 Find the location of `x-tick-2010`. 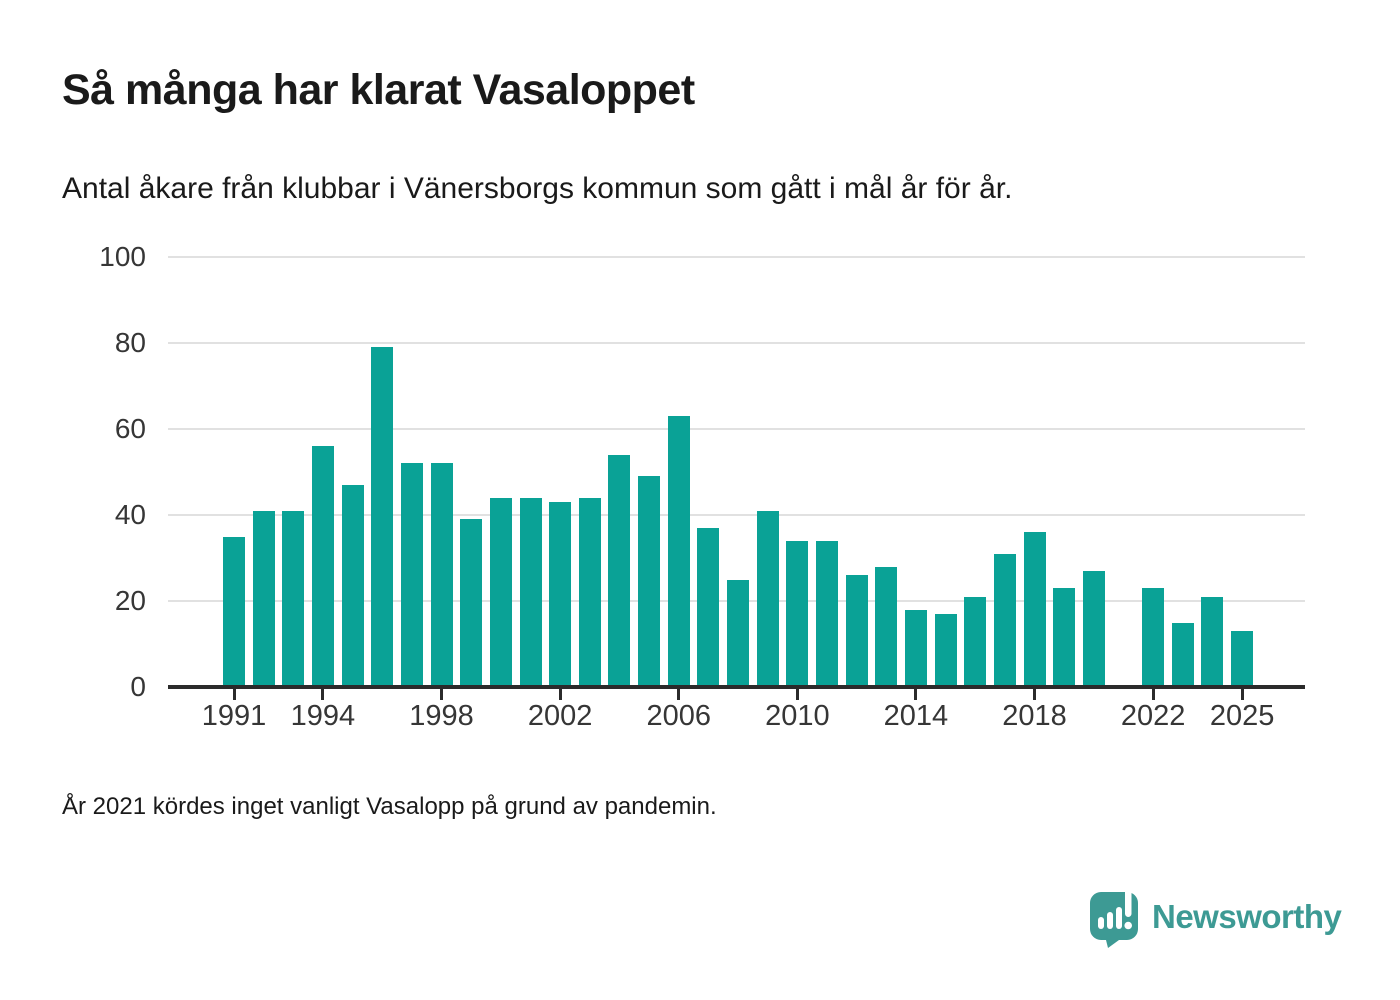

x-tick-2010 is located at coordinates (797, 694).